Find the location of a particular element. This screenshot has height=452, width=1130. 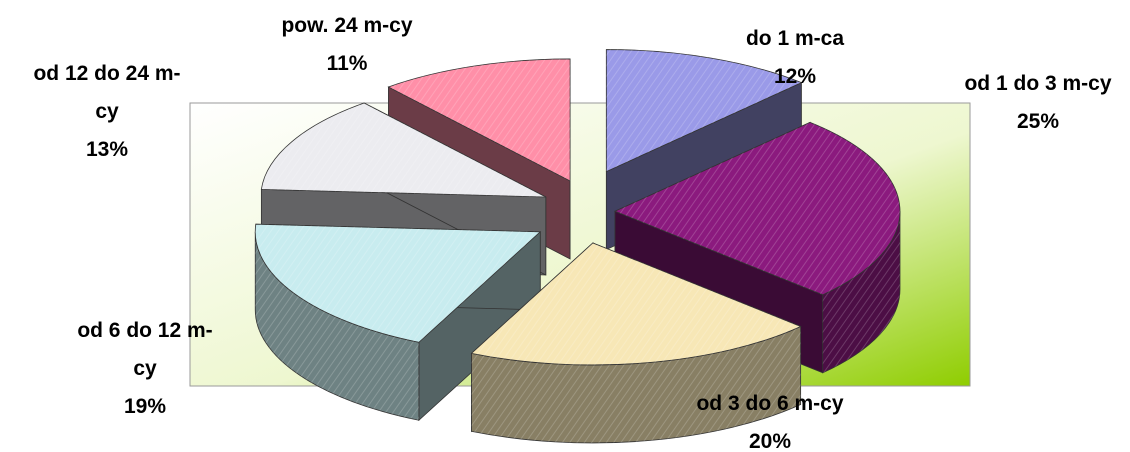

slice-label-1: do 1 m-ca 12% is located at coordinates (795, 57).